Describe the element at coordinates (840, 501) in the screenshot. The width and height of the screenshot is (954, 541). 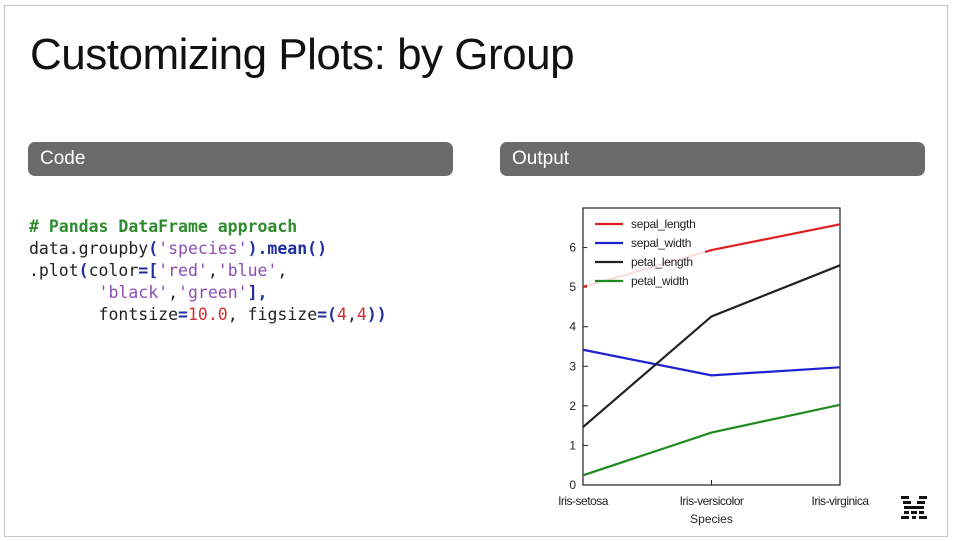
I see `x-tick-label: Iris-virginica` at that location.